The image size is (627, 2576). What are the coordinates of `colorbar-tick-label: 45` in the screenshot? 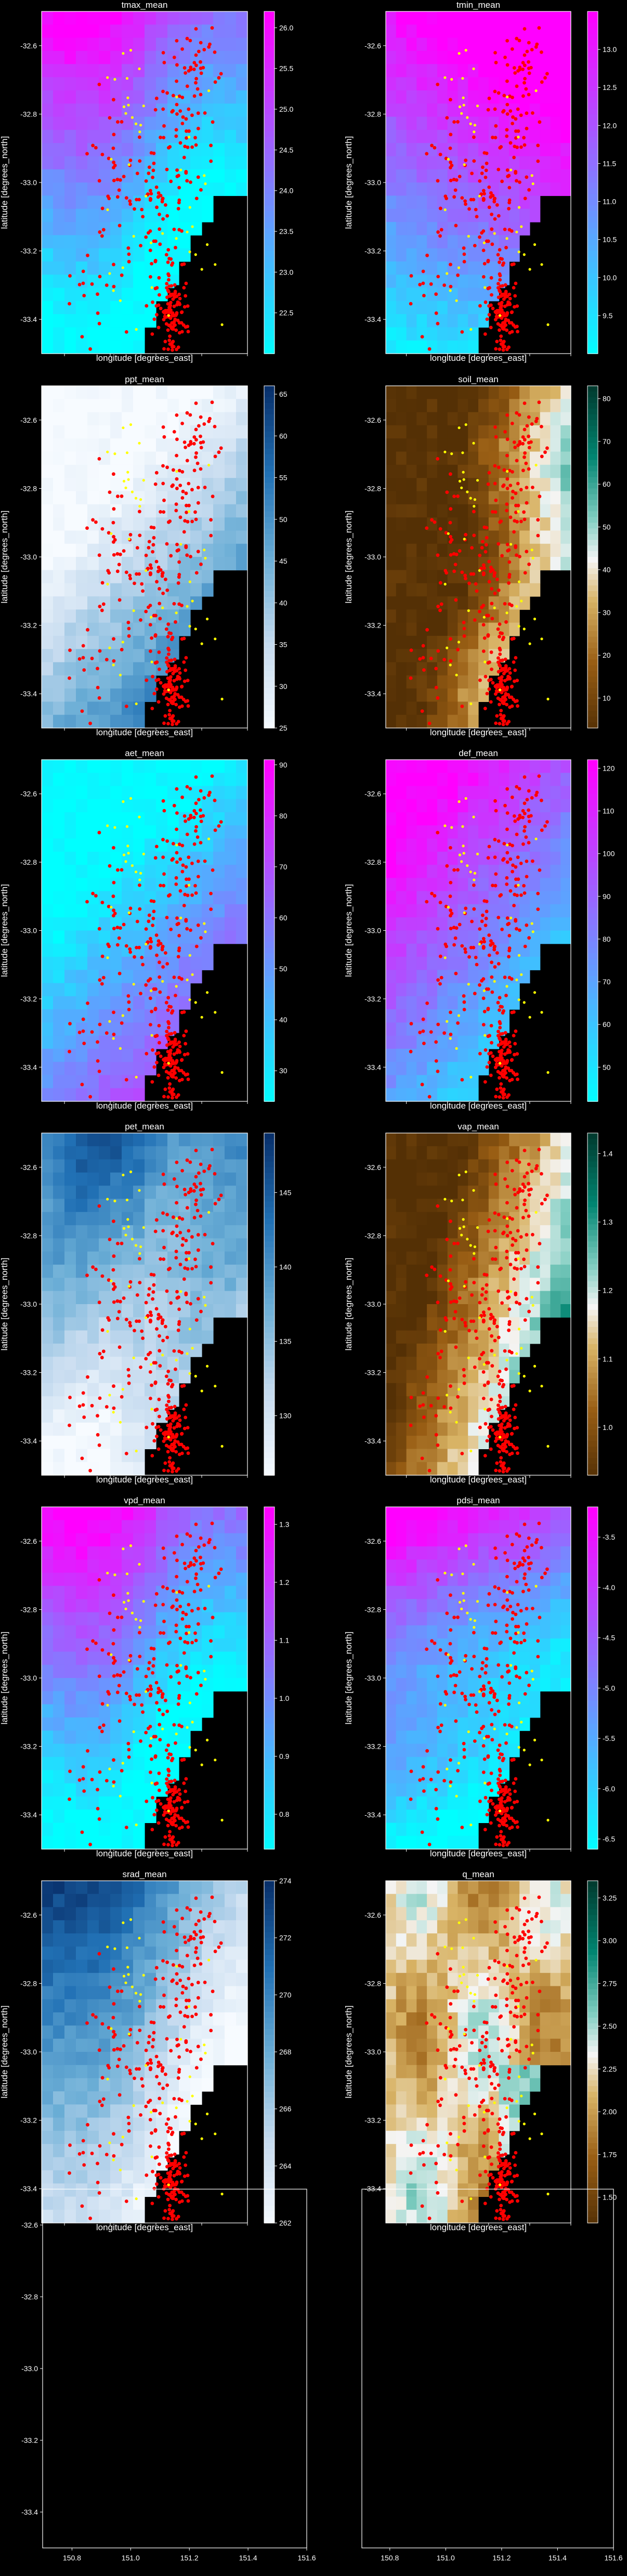 It's located at (284, 561).